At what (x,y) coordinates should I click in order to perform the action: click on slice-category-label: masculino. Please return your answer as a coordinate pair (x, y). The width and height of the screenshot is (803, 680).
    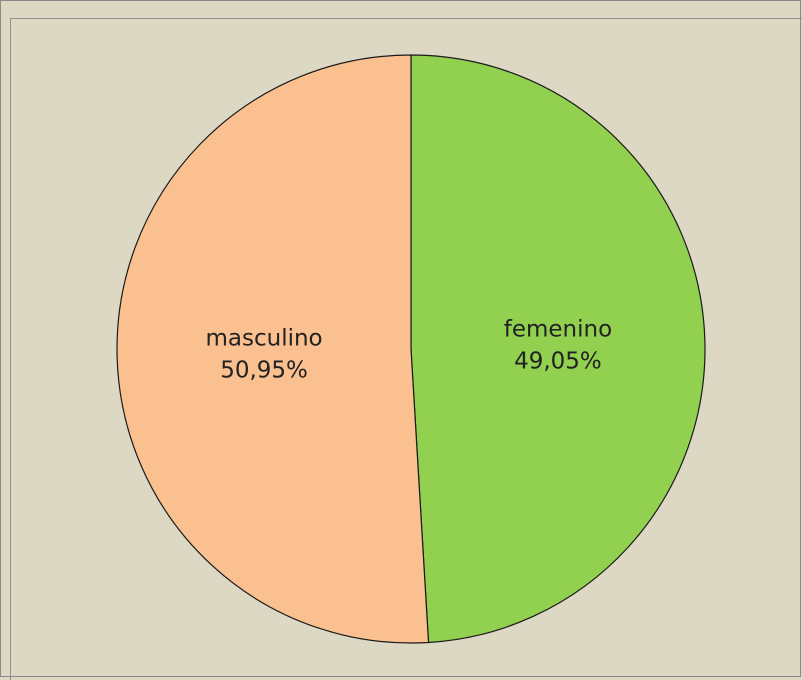
    Looking at the image, I should click on (263, 338).